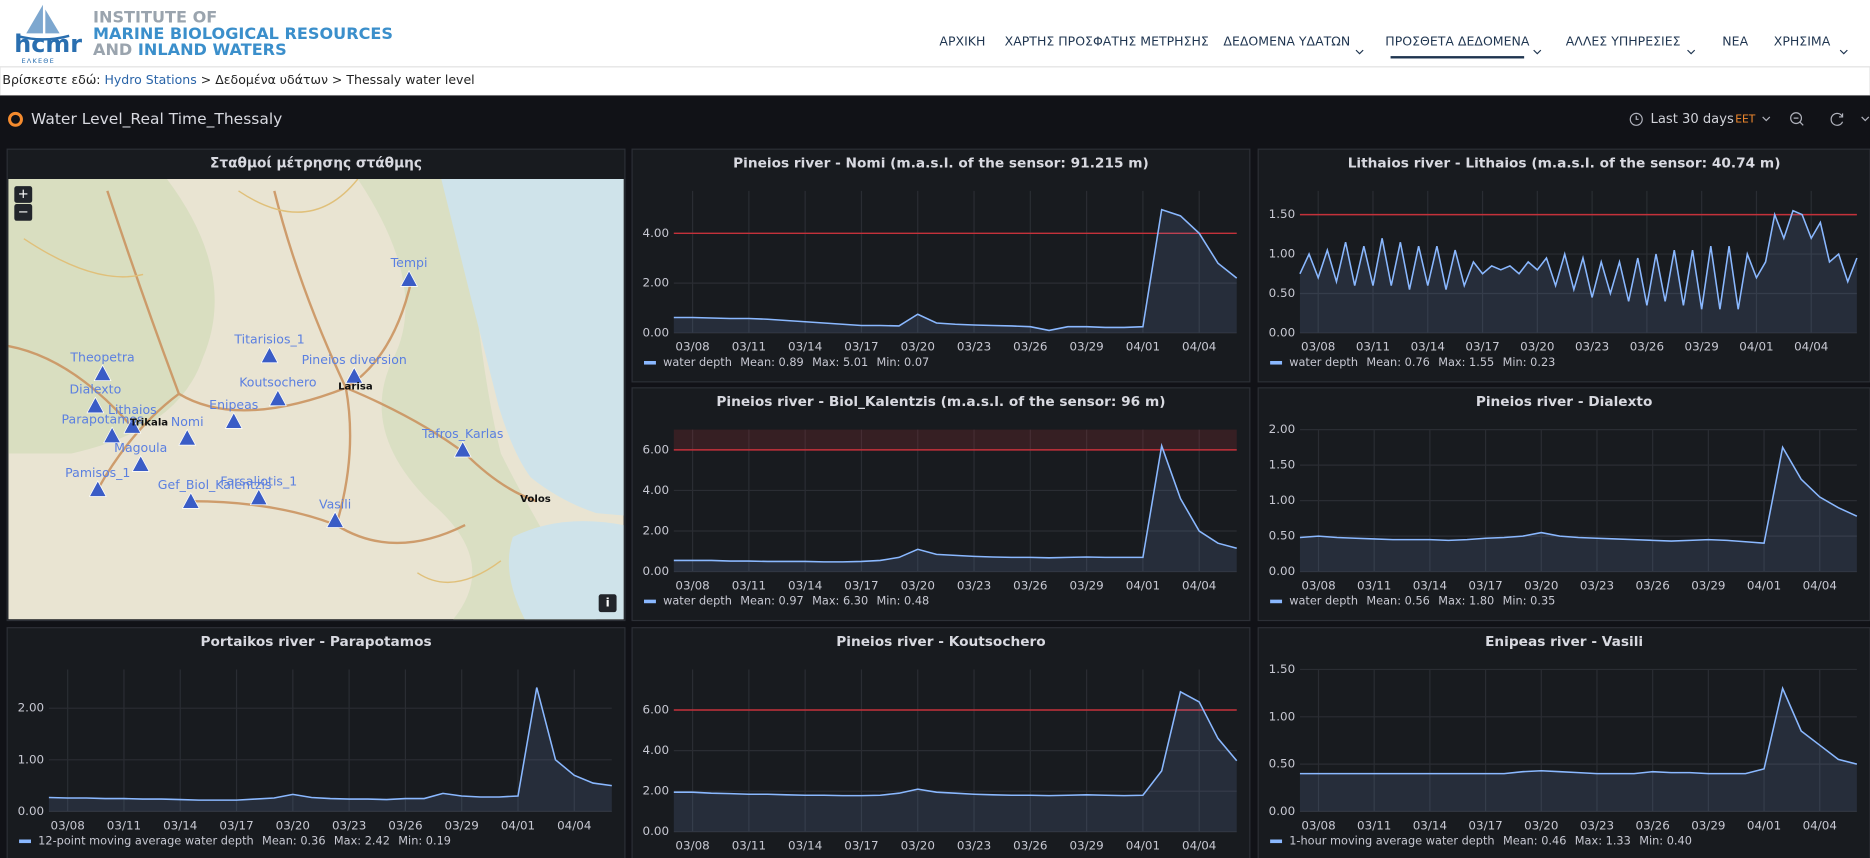 This screenshot has width=1870, height=858. What do you see at coordinates (1700, 119) in the screenshot?
I see `time-picker: Last 30 days EET` at bounding box center [1700, 119].